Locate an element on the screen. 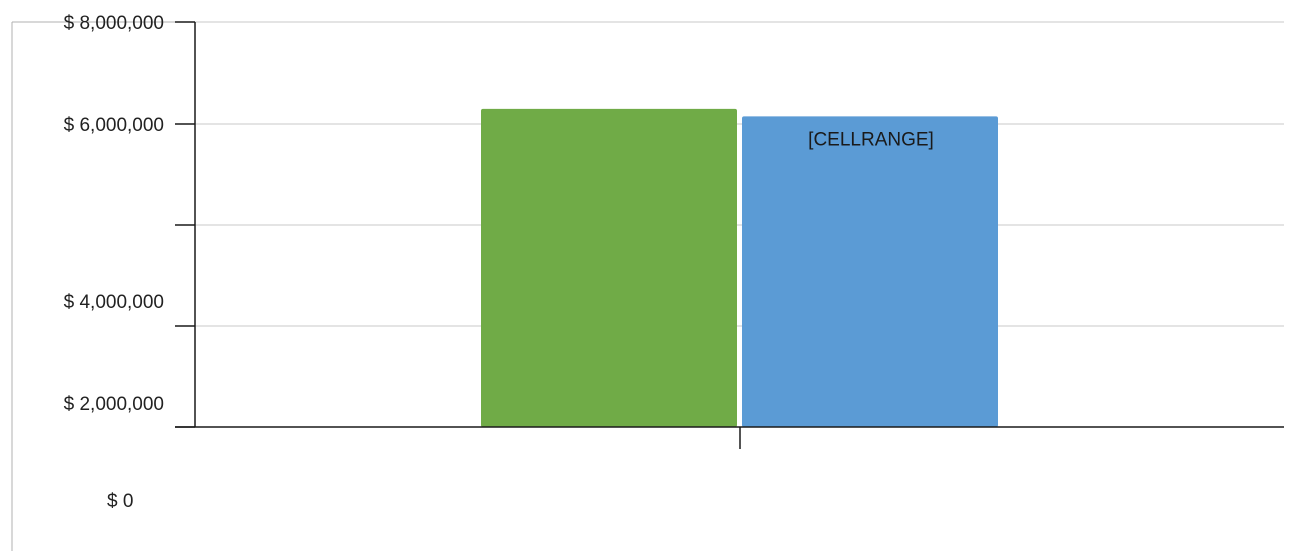 This screenshot has height=551, width=1292. y-axis-tick-label: $ 2,000,000 is located at coordinates (114, 404).